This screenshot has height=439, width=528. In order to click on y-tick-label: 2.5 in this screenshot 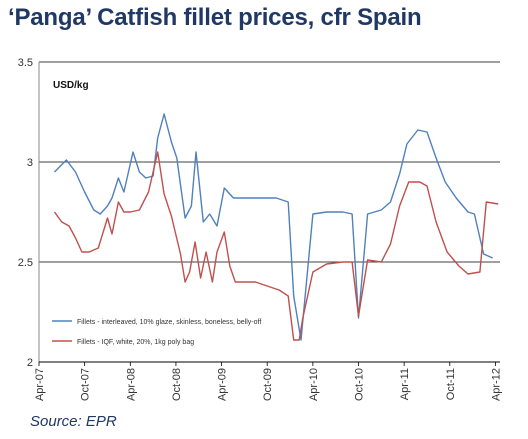, I will do `click(25, 263)`.